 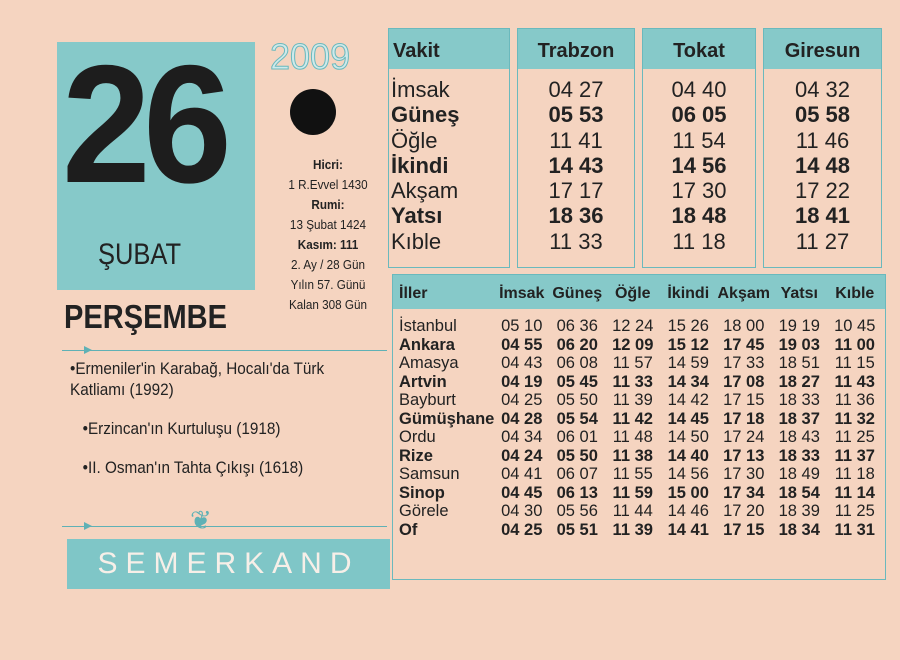 I want to click on vakit-label: Yatsı, so click(x=417, y=216).